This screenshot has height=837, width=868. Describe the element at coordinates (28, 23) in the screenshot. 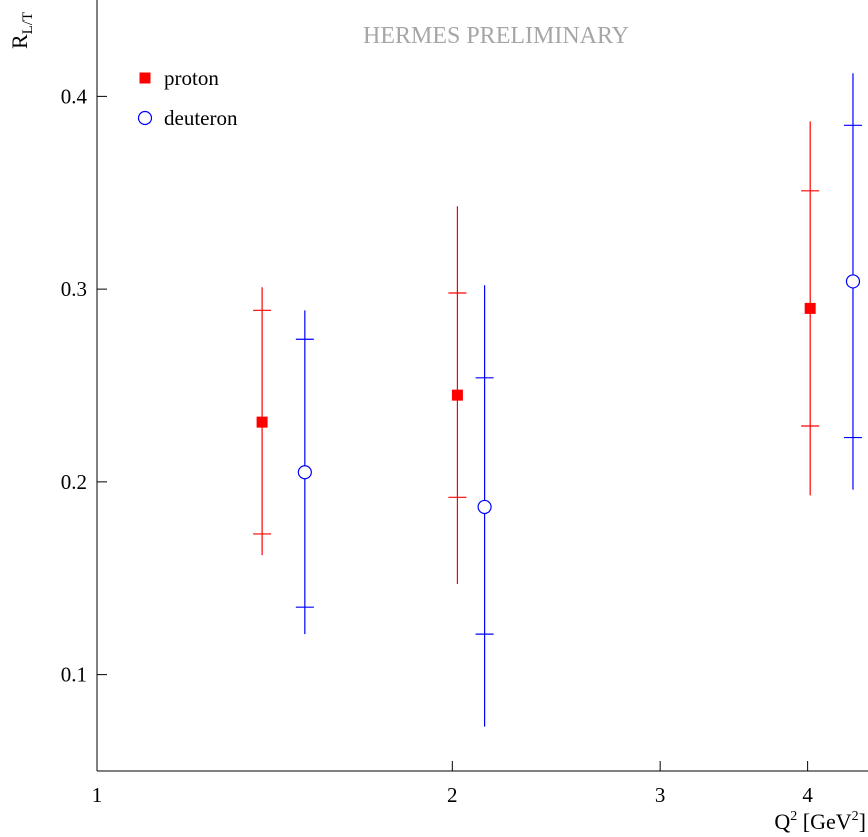

I see `y-axis-label-sub: L/T` at that location.